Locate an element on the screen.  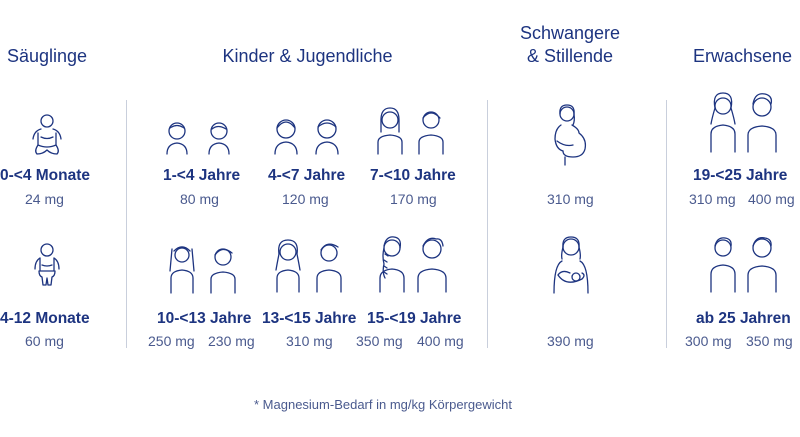
pregnant-woman-icon is located at coordinates (571, 135).